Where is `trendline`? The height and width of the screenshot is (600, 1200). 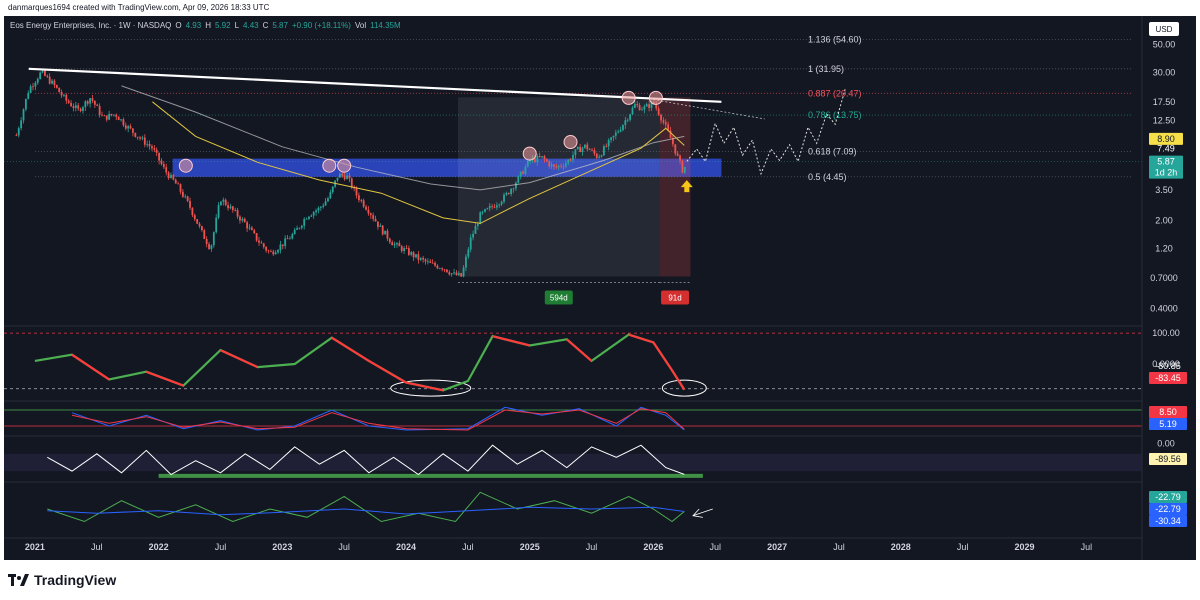
trendline is located at coordinates (375, 85).